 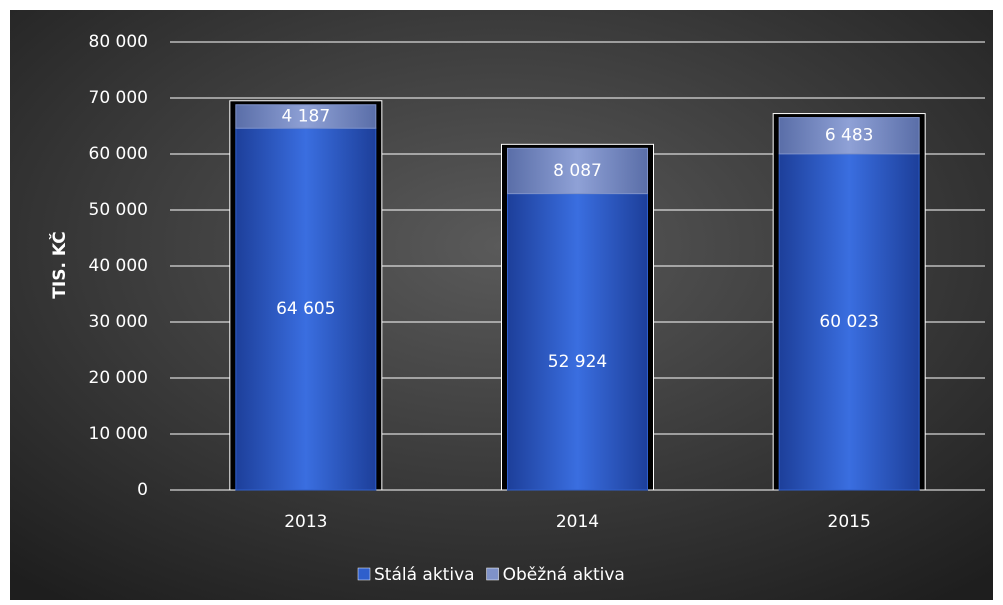 I want to click on data-label: 64 605, so click(x=305, y=309).